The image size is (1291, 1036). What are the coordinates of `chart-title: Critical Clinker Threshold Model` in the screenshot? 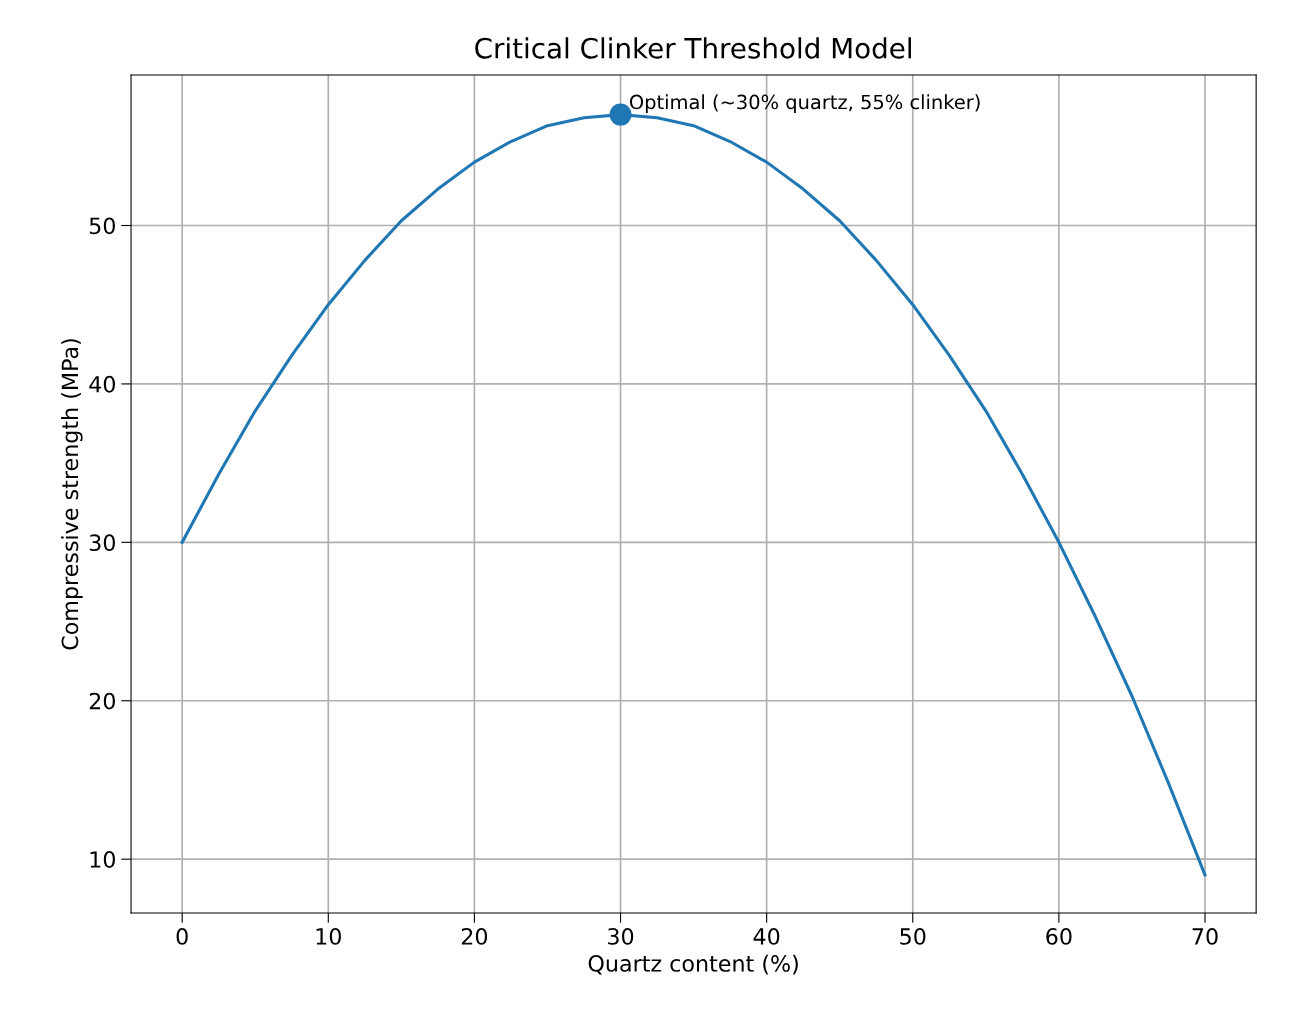 It's located at (693, 48).